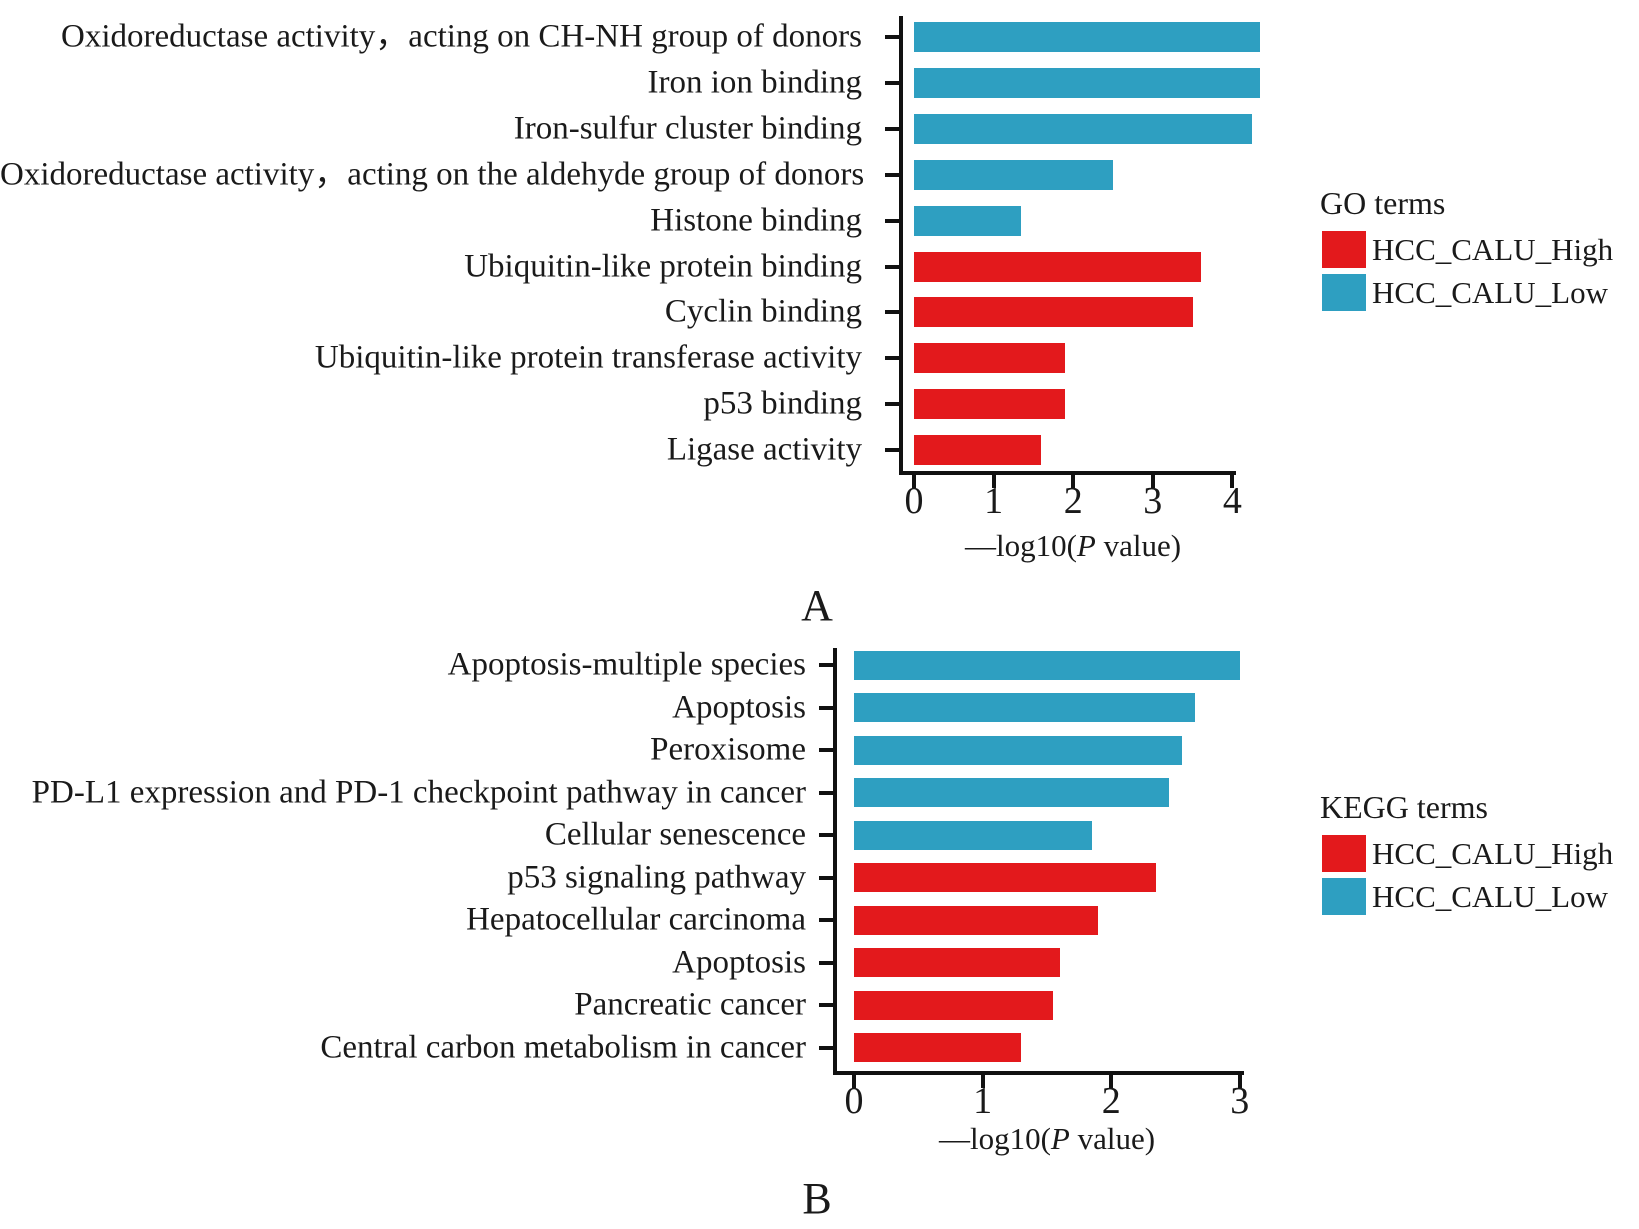 This screenshot has height=1229, width=1639. What do you see at coordinates (1404, 807) in the screenshot?
I see `legend-kegg-title: KEGG terms` at bounding box center [1404, 807].